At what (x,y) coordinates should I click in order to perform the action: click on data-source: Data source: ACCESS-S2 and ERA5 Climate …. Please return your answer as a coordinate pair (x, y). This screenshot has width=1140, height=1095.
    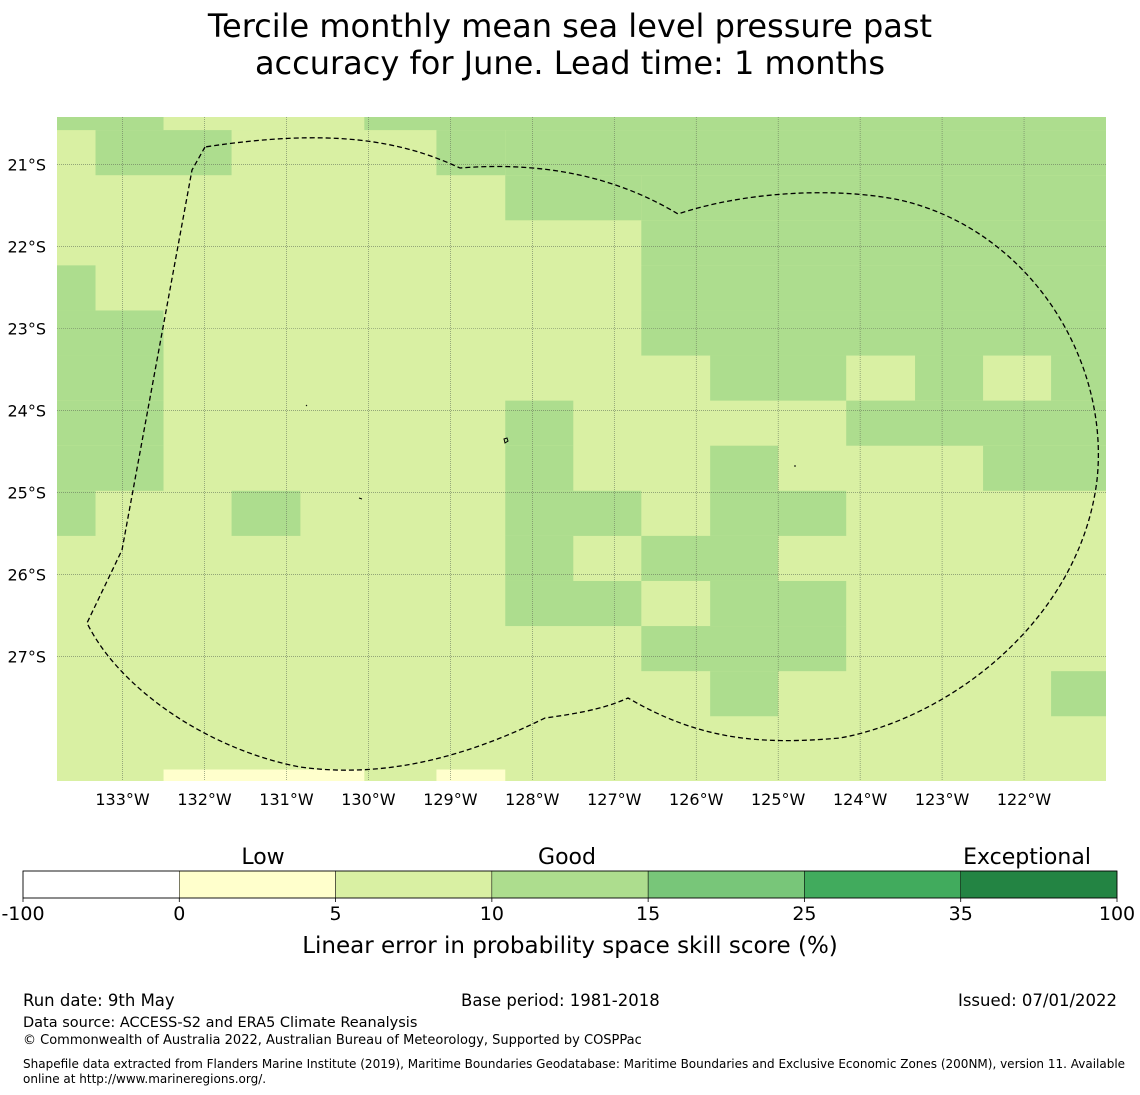
    Looking at the image, I should click on (220, 1023).